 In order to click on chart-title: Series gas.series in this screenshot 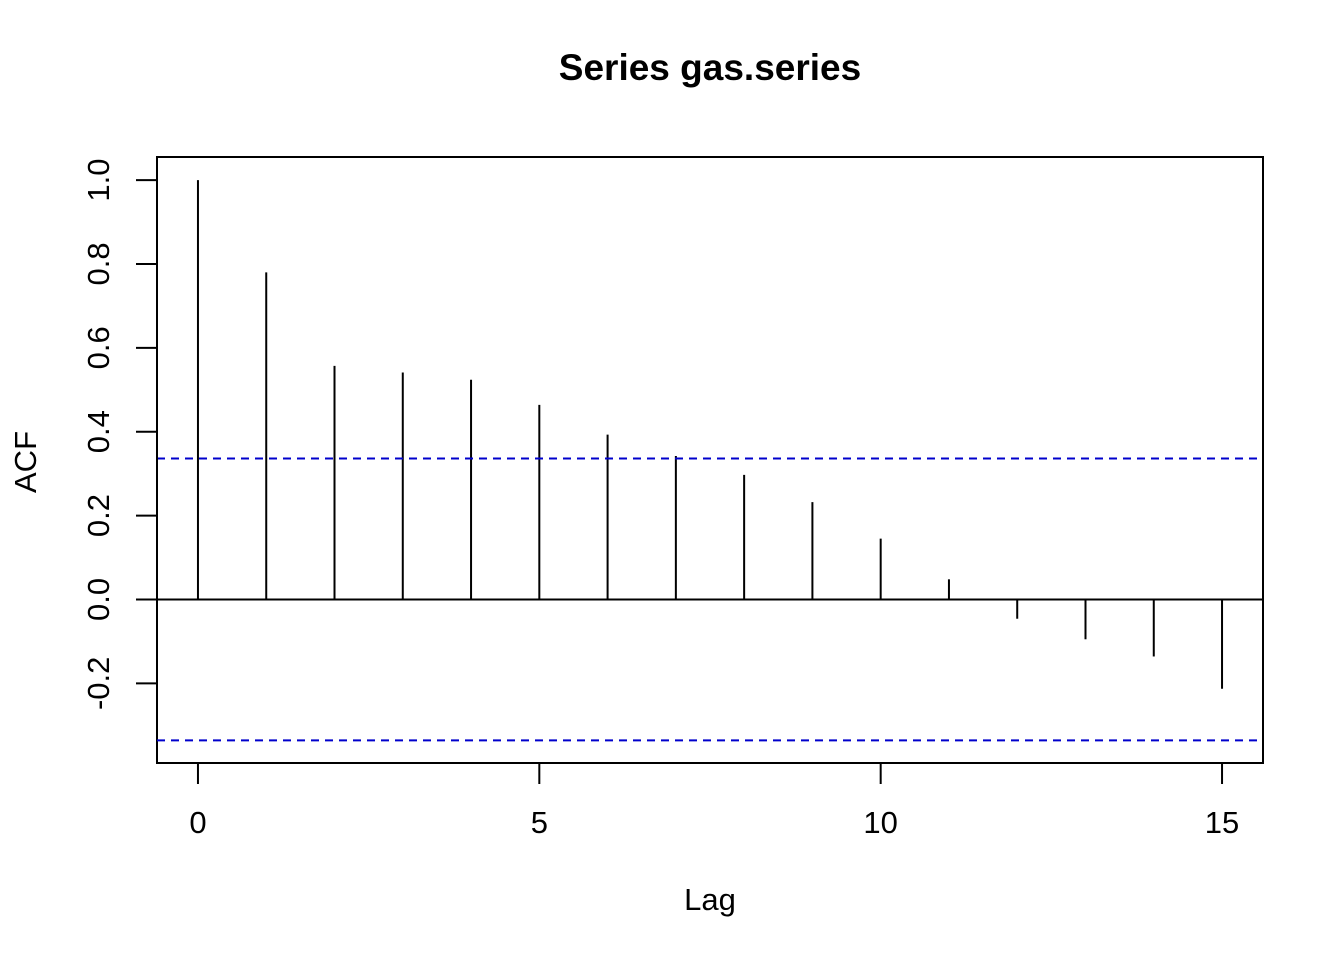, I will do `click(710, 67)`.